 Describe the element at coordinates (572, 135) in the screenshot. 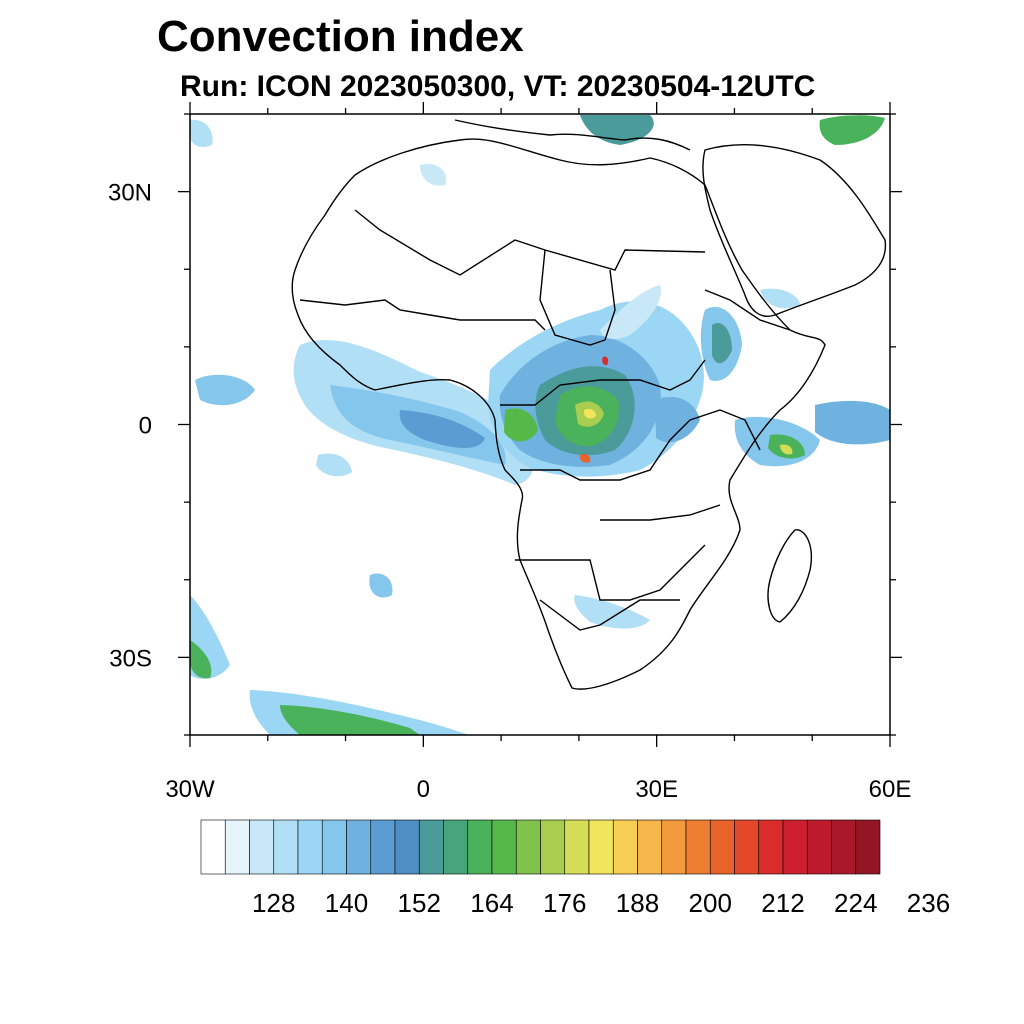

I see `mediterranean-coast` at that location.